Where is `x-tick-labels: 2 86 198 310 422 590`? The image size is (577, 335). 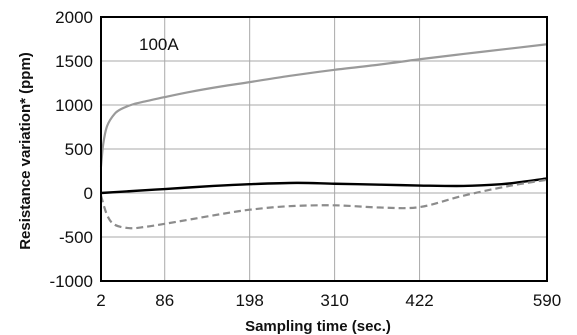 x-tick-labels: 2 86 198 310 422 590 is located at coordinates (328, 300).